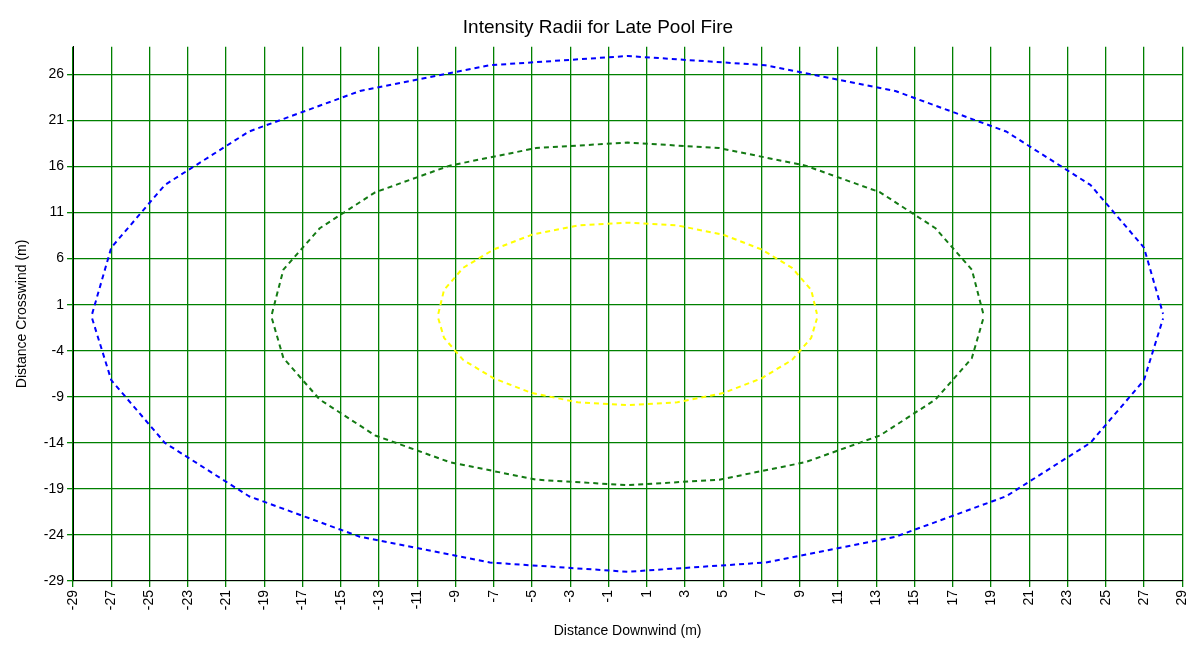 Image resolution: width=1202 pixels, height=650 pixels. What do you see at coordinates (377, 600) in the screenshot?
I see `x-tick-label: -13` at bounding box center [377, 600].